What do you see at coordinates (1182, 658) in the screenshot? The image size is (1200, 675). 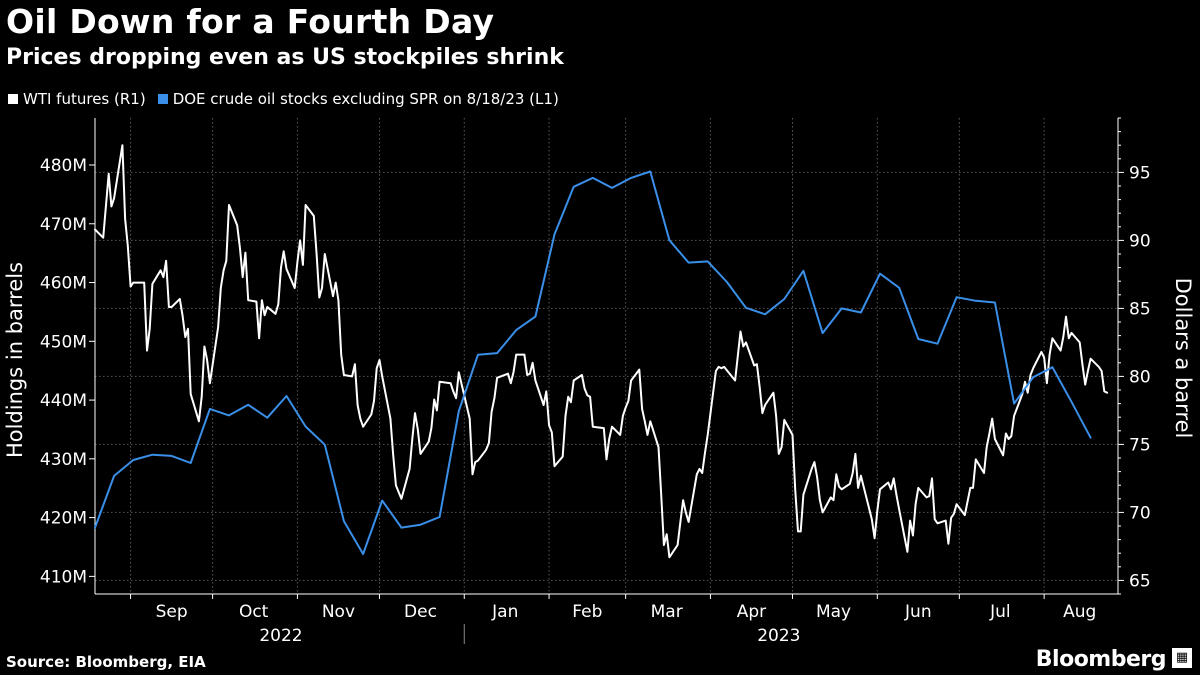 I see `bloomberg-terminal-icon: ▦` at bounding box center [1182, 658].